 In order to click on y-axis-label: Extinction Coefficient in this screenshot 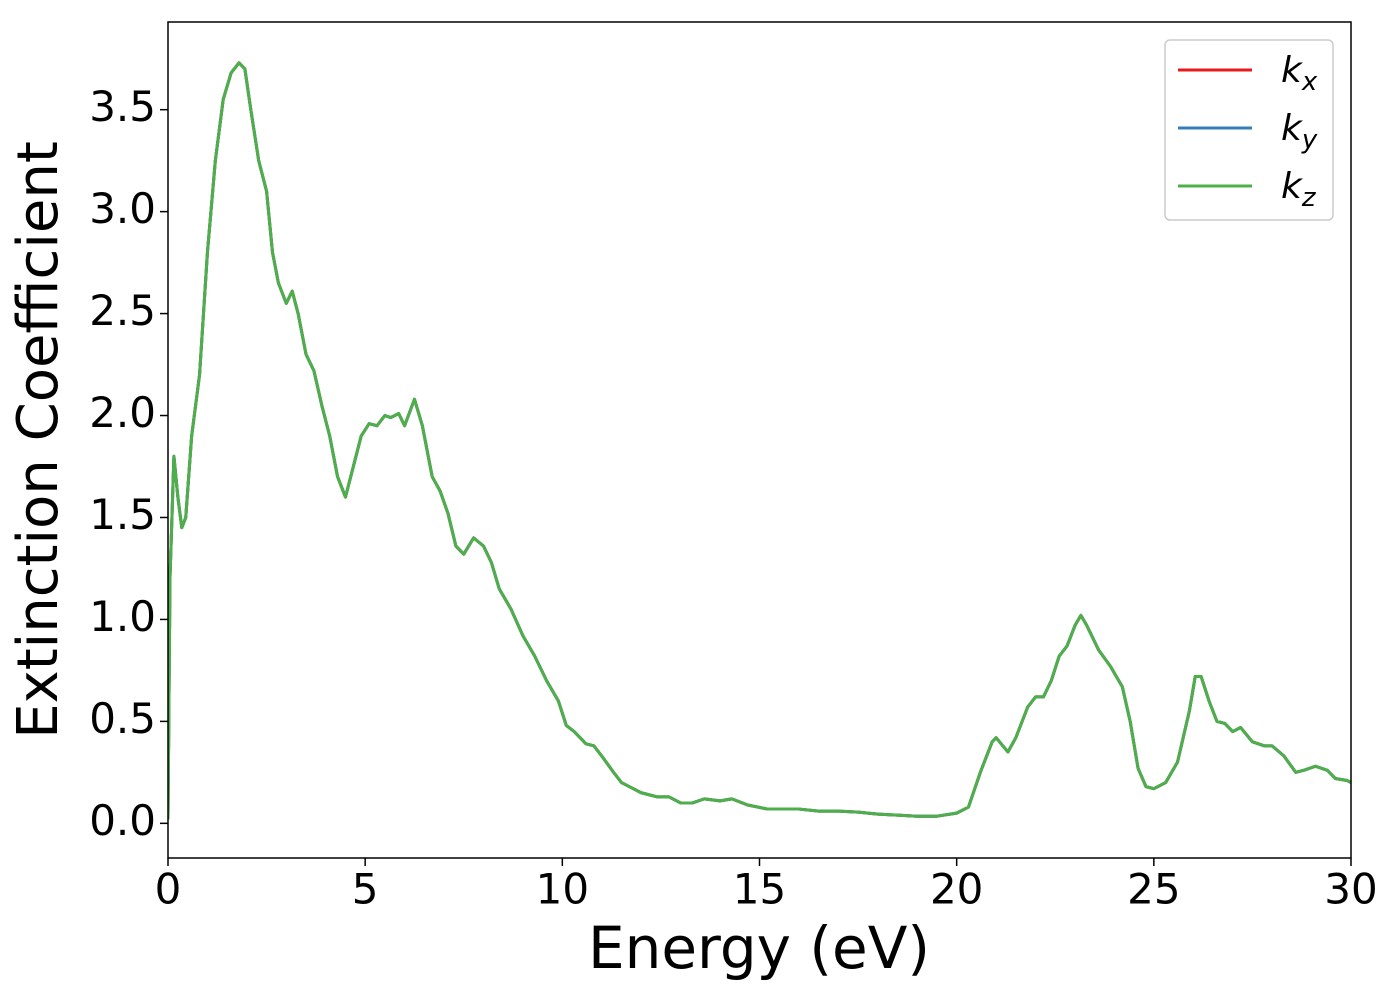, I will do `click(38, 440)`.